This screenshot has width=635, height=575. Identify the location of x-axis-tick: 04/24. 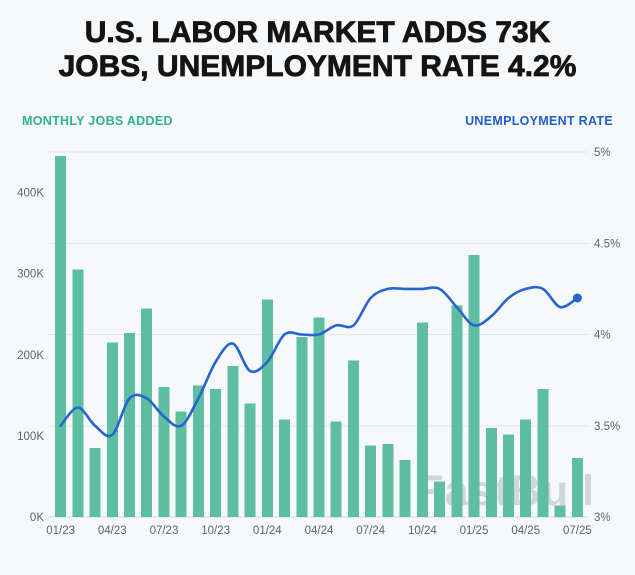
(319, 531).